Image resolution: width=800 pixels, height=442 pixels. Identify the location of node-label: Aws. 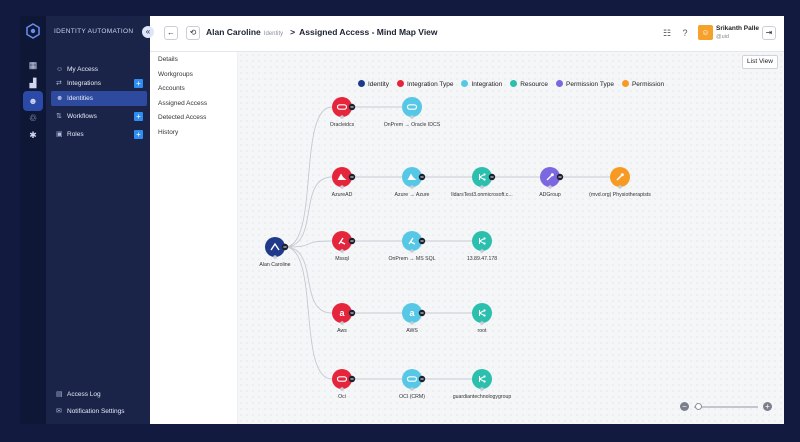
(342, 331).